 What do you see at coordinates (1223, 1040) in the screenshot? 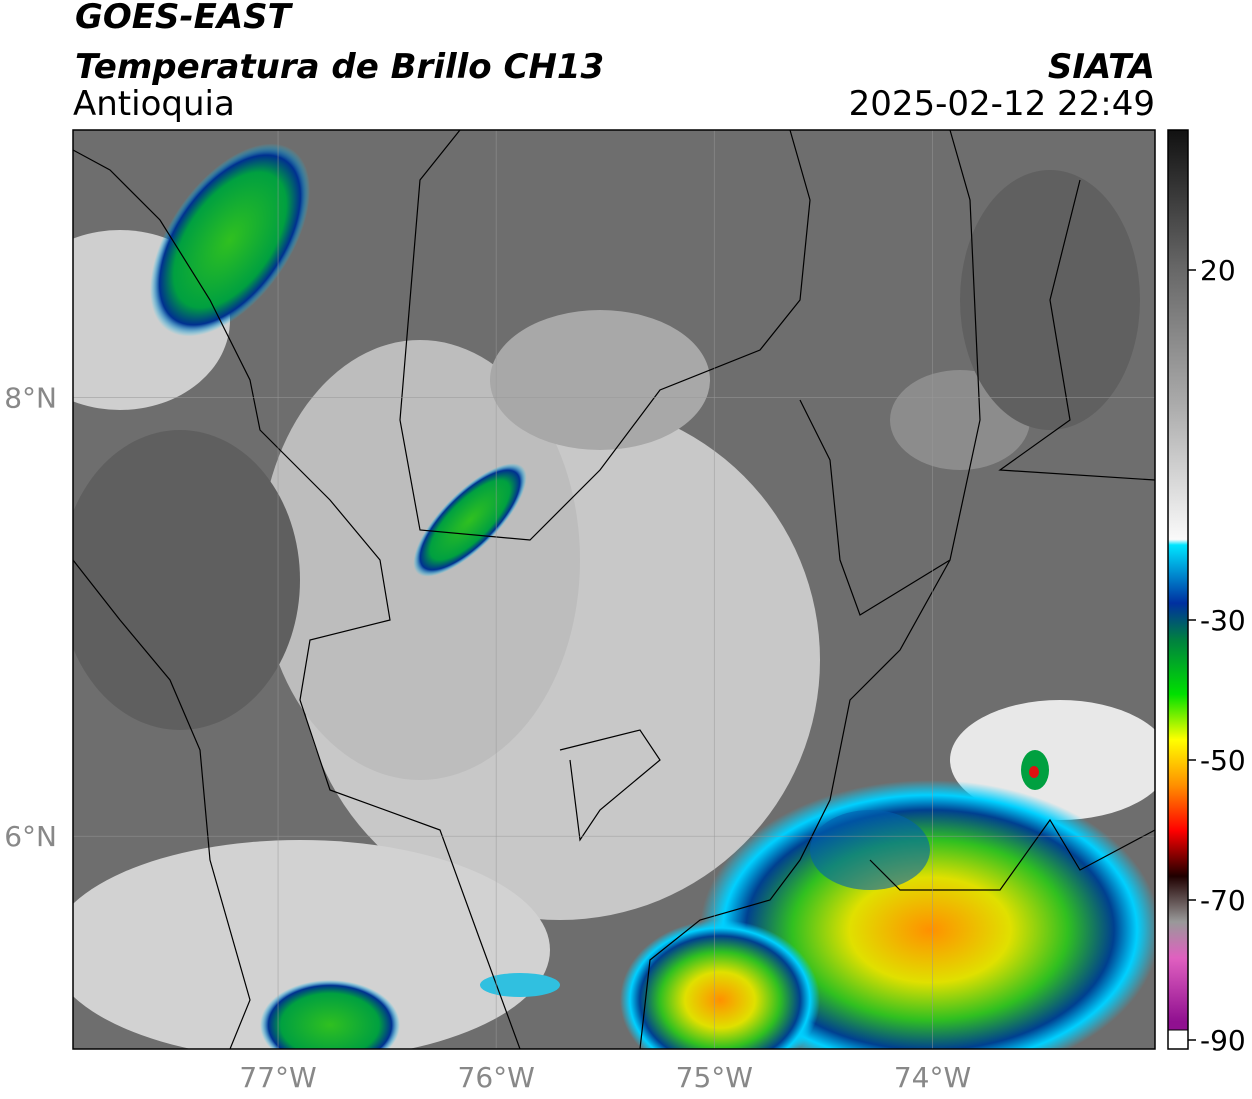
I see `colorbar-tick-label: -90` at bounding box center [1223, 1040].